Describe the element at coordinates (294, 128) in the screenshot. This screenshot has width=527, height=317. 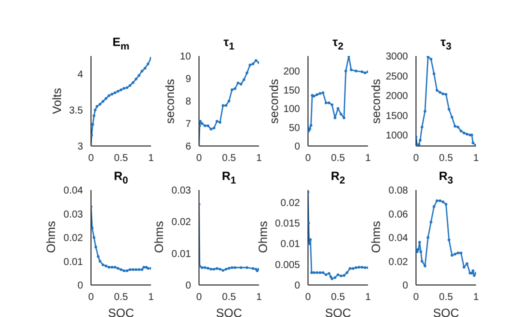
I see `y-tick-label: 50` at that location.